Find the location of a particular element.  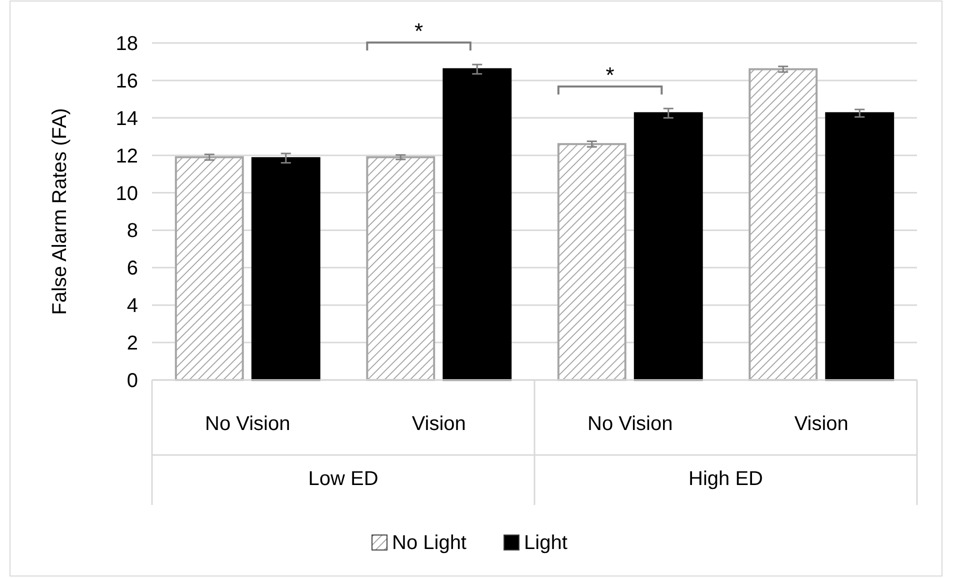

y-tick-label: 18 is located at coordinates (127, 44).